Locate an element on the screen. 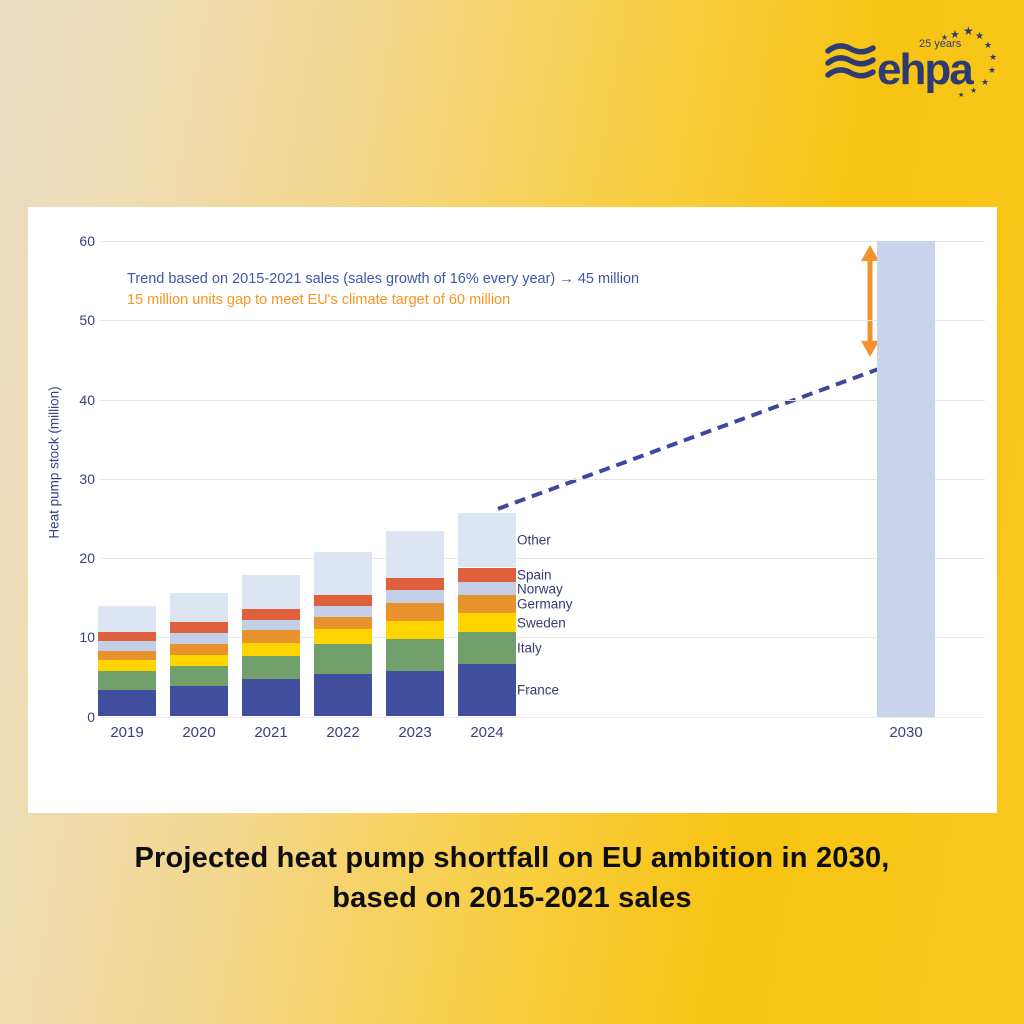 This screenshot has height=1024, width=1024. svg-text: ehpa is located at coordinates (925, 69).